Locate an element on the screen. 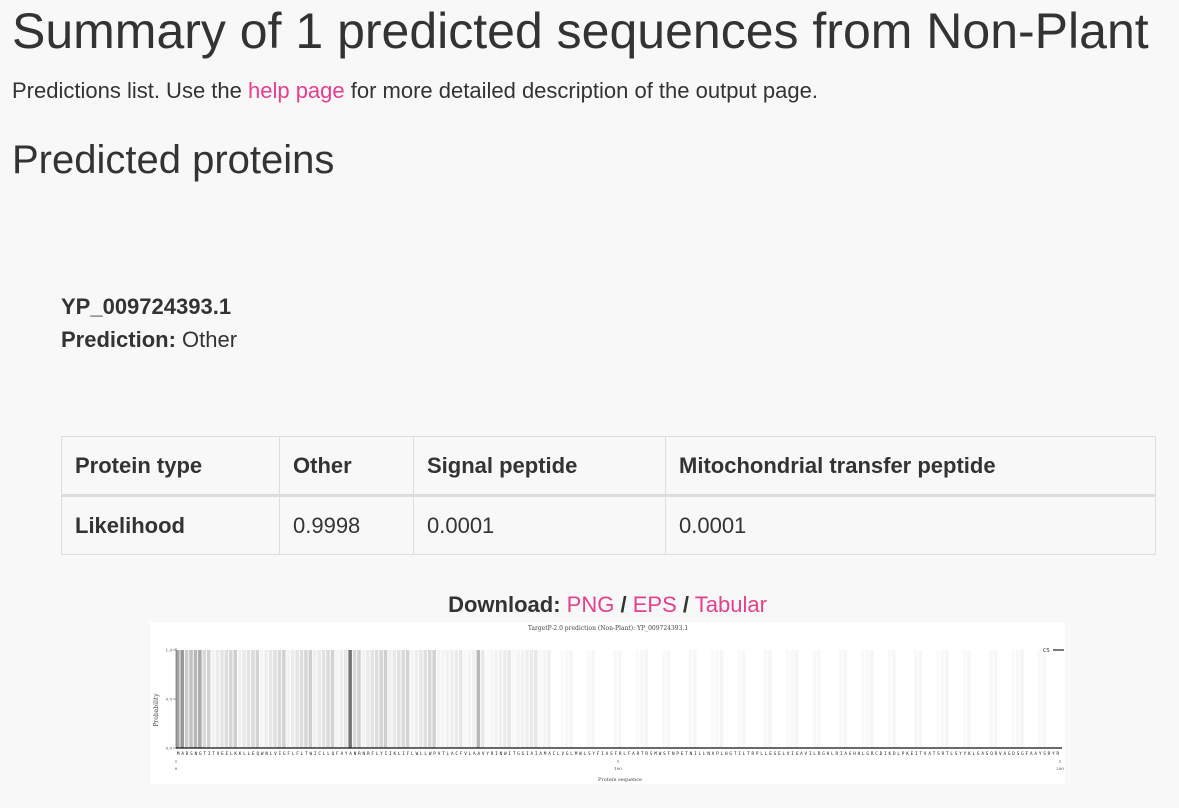  download-eps-link: EPS is located at coordinates (654, 604).